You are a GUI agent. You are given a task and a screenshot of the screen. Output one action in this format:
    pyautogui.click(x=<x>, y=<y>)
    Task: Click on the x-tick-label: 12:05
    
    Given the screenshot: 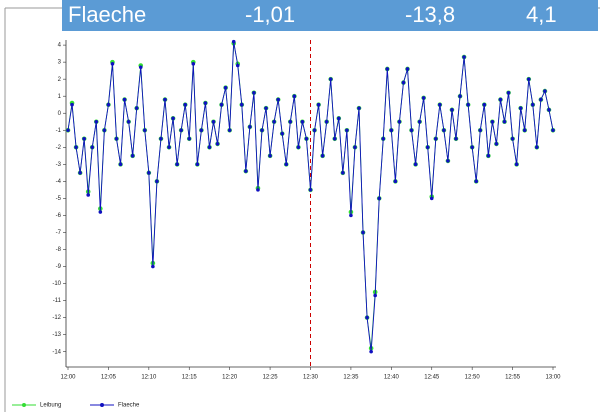 What is the action you would take?
    pyautogui.click(x=109, y=378)
    